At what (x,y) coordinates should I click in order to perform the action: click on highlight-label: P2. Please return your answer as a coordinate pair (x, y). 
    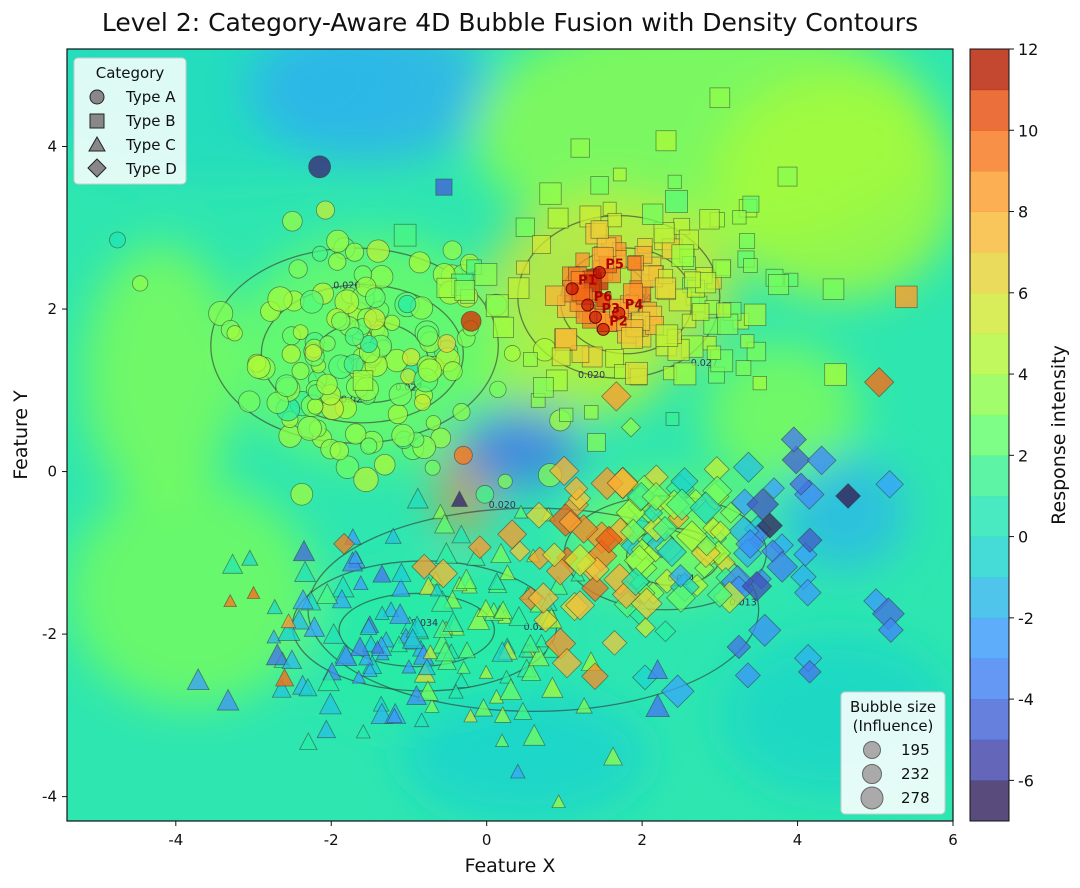
    Looking at the image, I should click on (618, 321).